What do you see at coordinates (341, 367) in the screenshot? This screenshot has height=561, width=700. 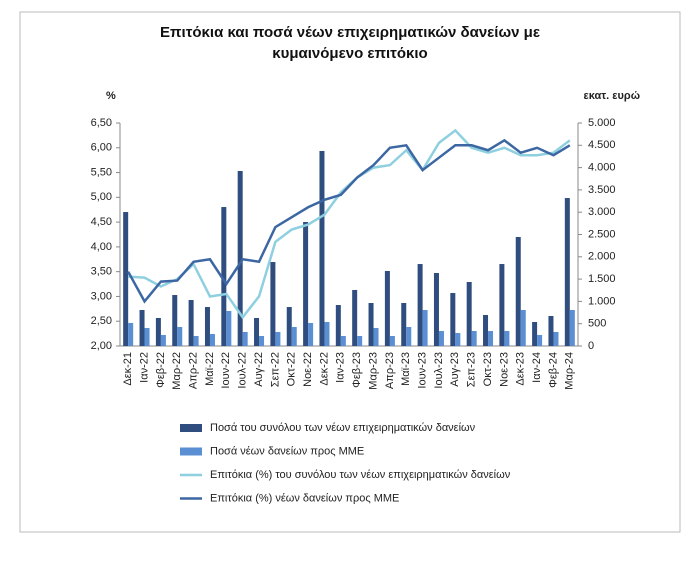 I see `x-tick-label: Ιαν-23` at bounding box center [341, 367].